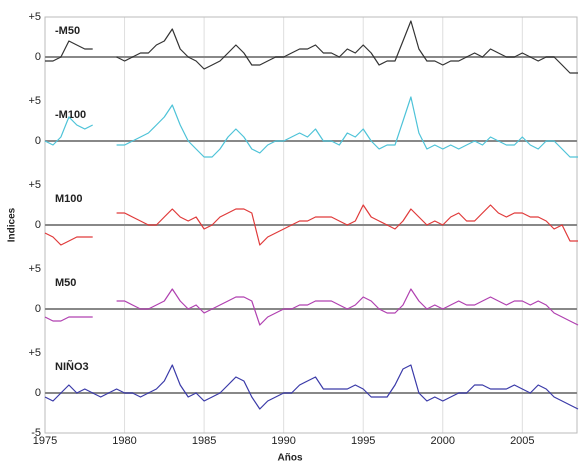 The image size is (579, 464). I want to click on x-axis-label: Años, so click(290, 458).